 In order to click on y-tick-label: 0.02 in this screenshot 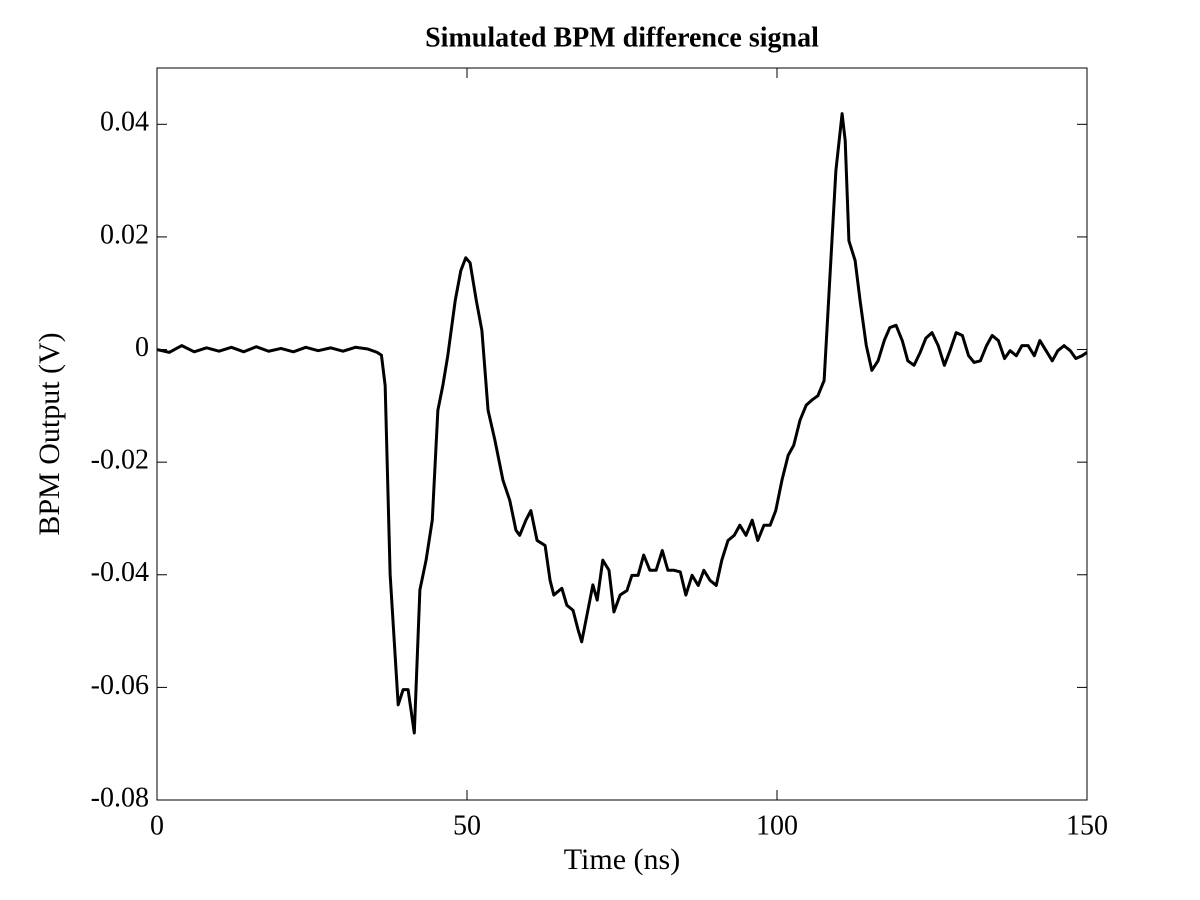, I will do `click(124, 234)`.